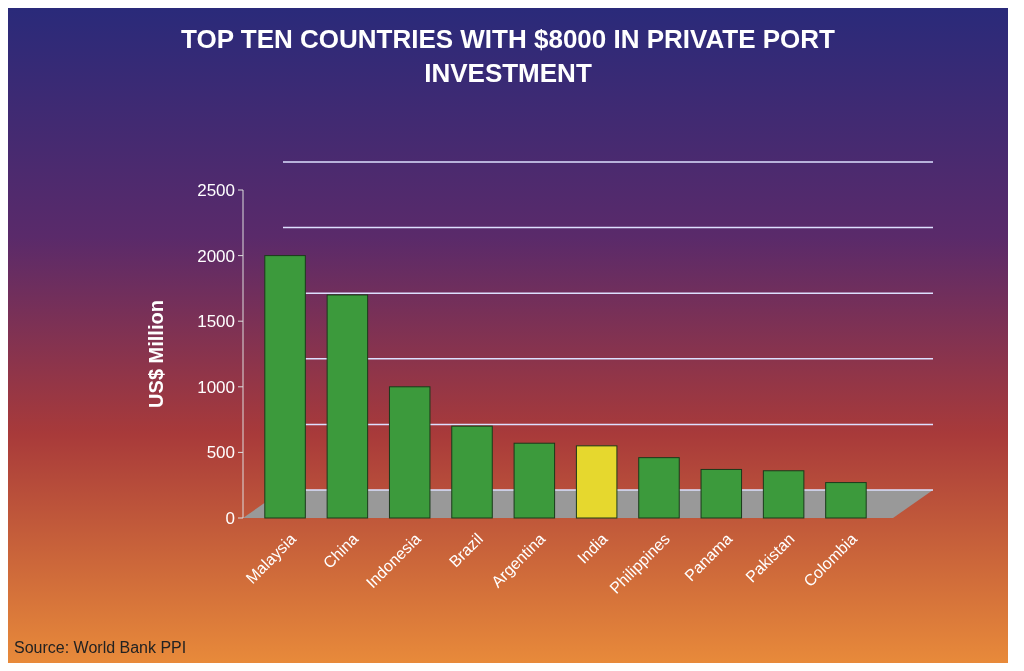 Image resolution: width=1024 pixels, height=671 pixels. Describe the element at coordinates (216, 387) in the screenshot. I see `y-tick-label: 1000` at that location.